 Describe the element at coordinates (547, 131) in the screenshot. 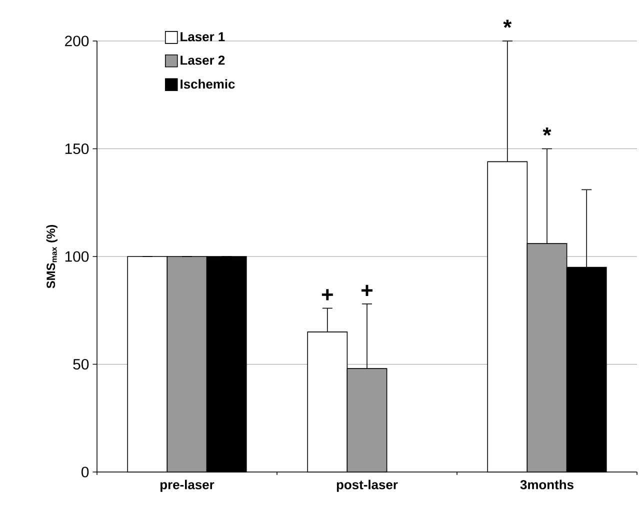

I see `annotation: *` at that location.